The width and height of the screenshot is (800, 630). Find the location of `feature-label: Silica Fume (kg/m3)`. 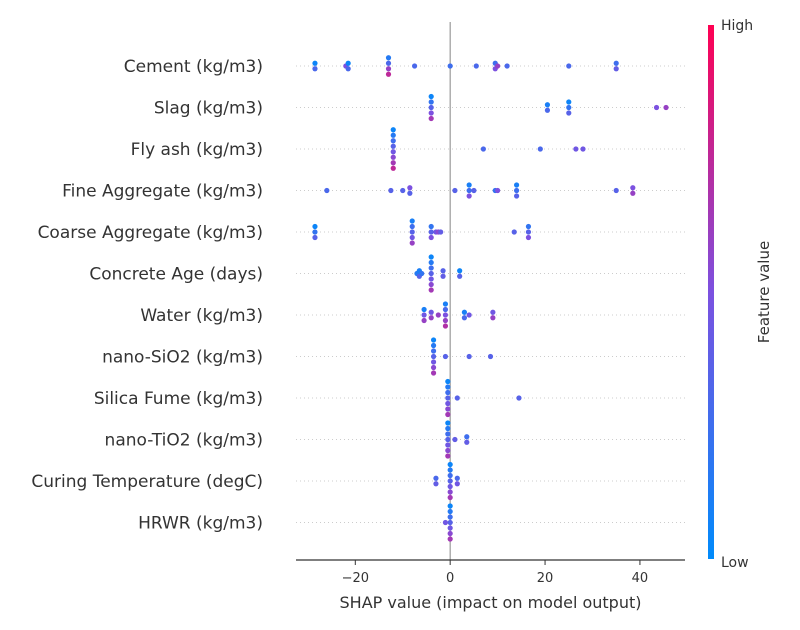

feature-label: Silica Fume (kg/m3) is located at coordinates (178, 399).